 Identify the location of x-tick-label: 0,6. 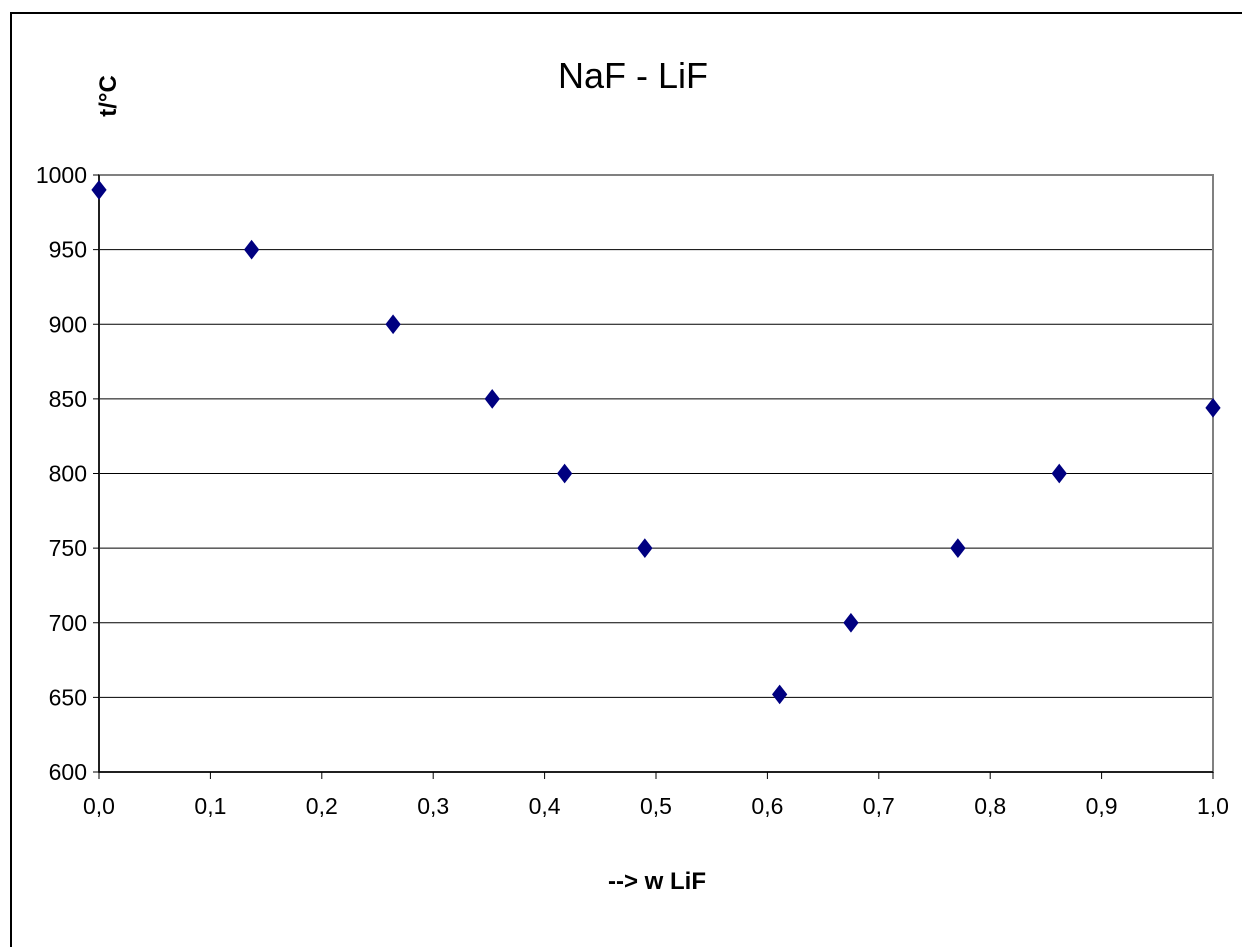
(767, 806).